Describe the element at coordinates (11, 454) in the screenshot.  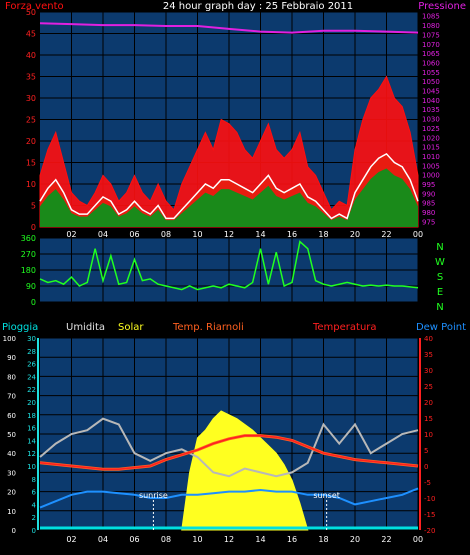
I see `y-outer-tick-label: 40` at that location.